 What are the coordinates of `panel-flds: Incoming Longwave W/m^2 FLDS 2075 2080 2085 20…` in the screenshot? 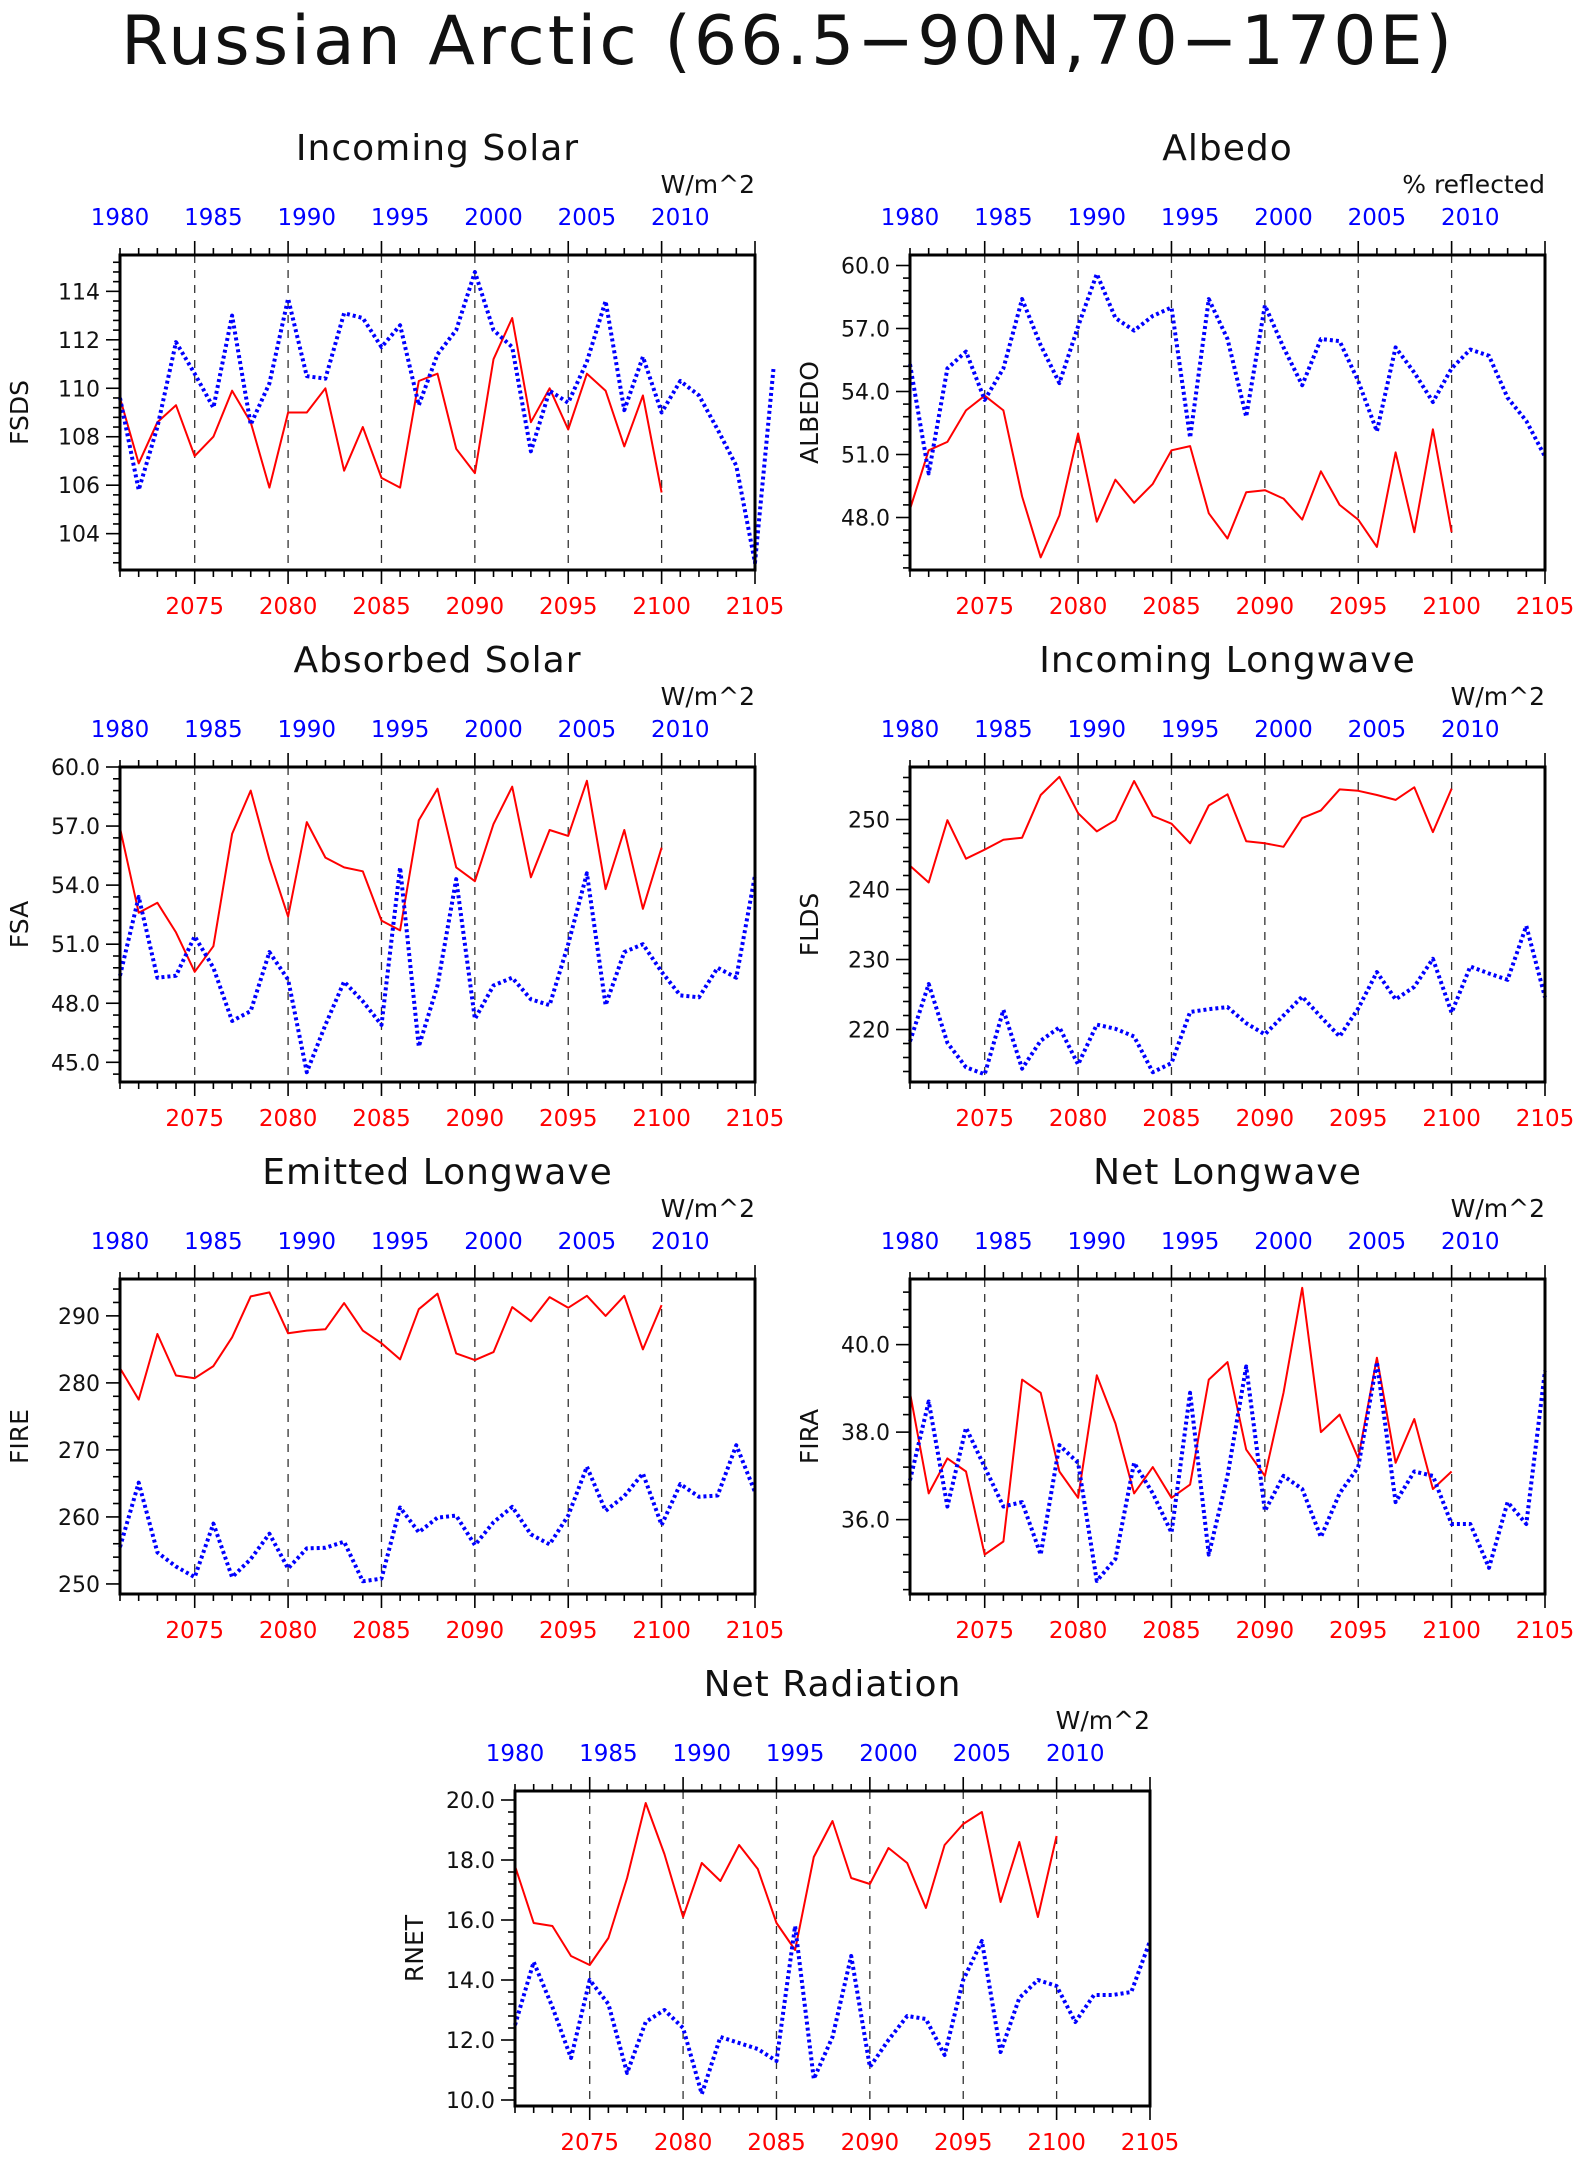 It's located at (1184, 886).